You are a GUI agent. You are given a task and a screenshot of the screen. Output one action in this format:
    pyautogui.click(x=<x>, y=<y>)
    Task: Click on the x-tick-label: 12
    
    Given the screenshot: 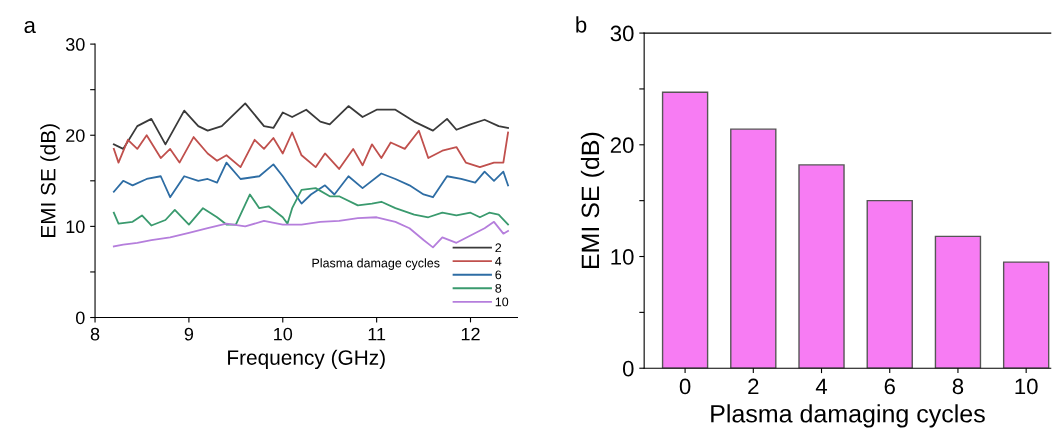 What is the action you would take?
    pyautogui.click(x=470, y=334)
    